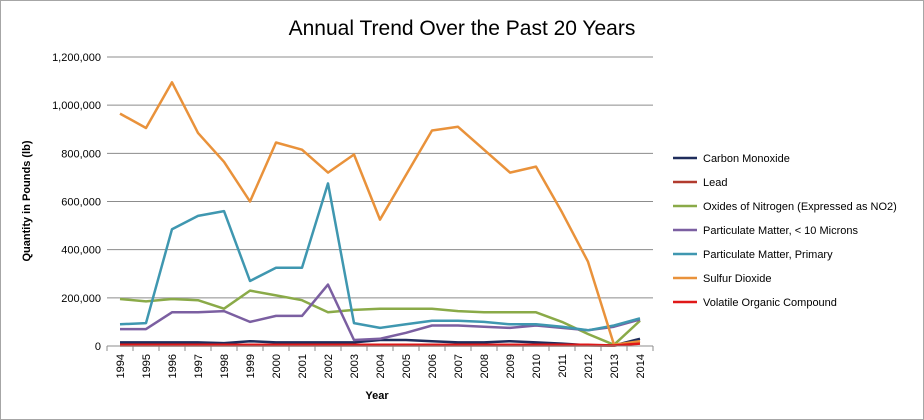  I want to click on x-tick-label: 2008, so click(485, 366).